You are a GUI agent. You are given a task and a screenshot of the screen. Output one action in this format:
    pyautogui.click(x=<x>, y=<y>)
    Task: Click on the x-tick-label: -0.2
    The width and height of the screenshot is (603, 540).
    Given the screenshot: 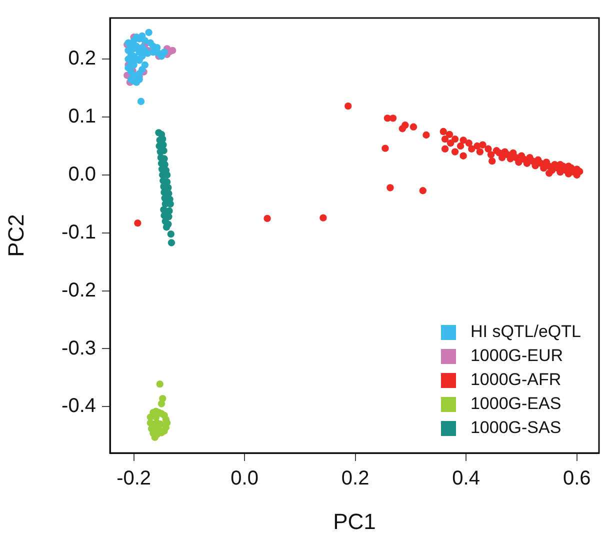 What is the action you would take?
    pyautogui.click(x=134, y=479)
    